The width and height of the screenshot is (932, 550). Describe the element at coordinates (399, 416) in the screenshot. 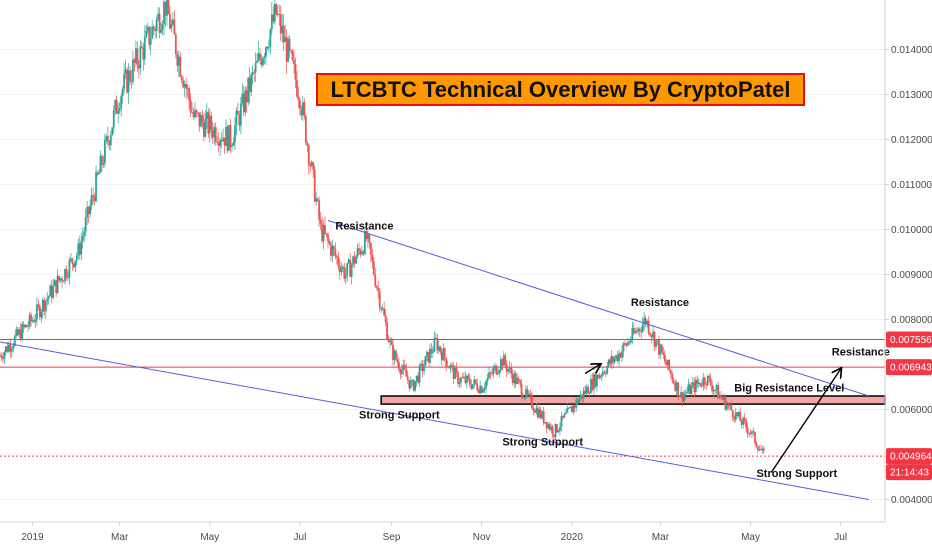

I see `annotation-strong-support-4: Strong Support` at that location.